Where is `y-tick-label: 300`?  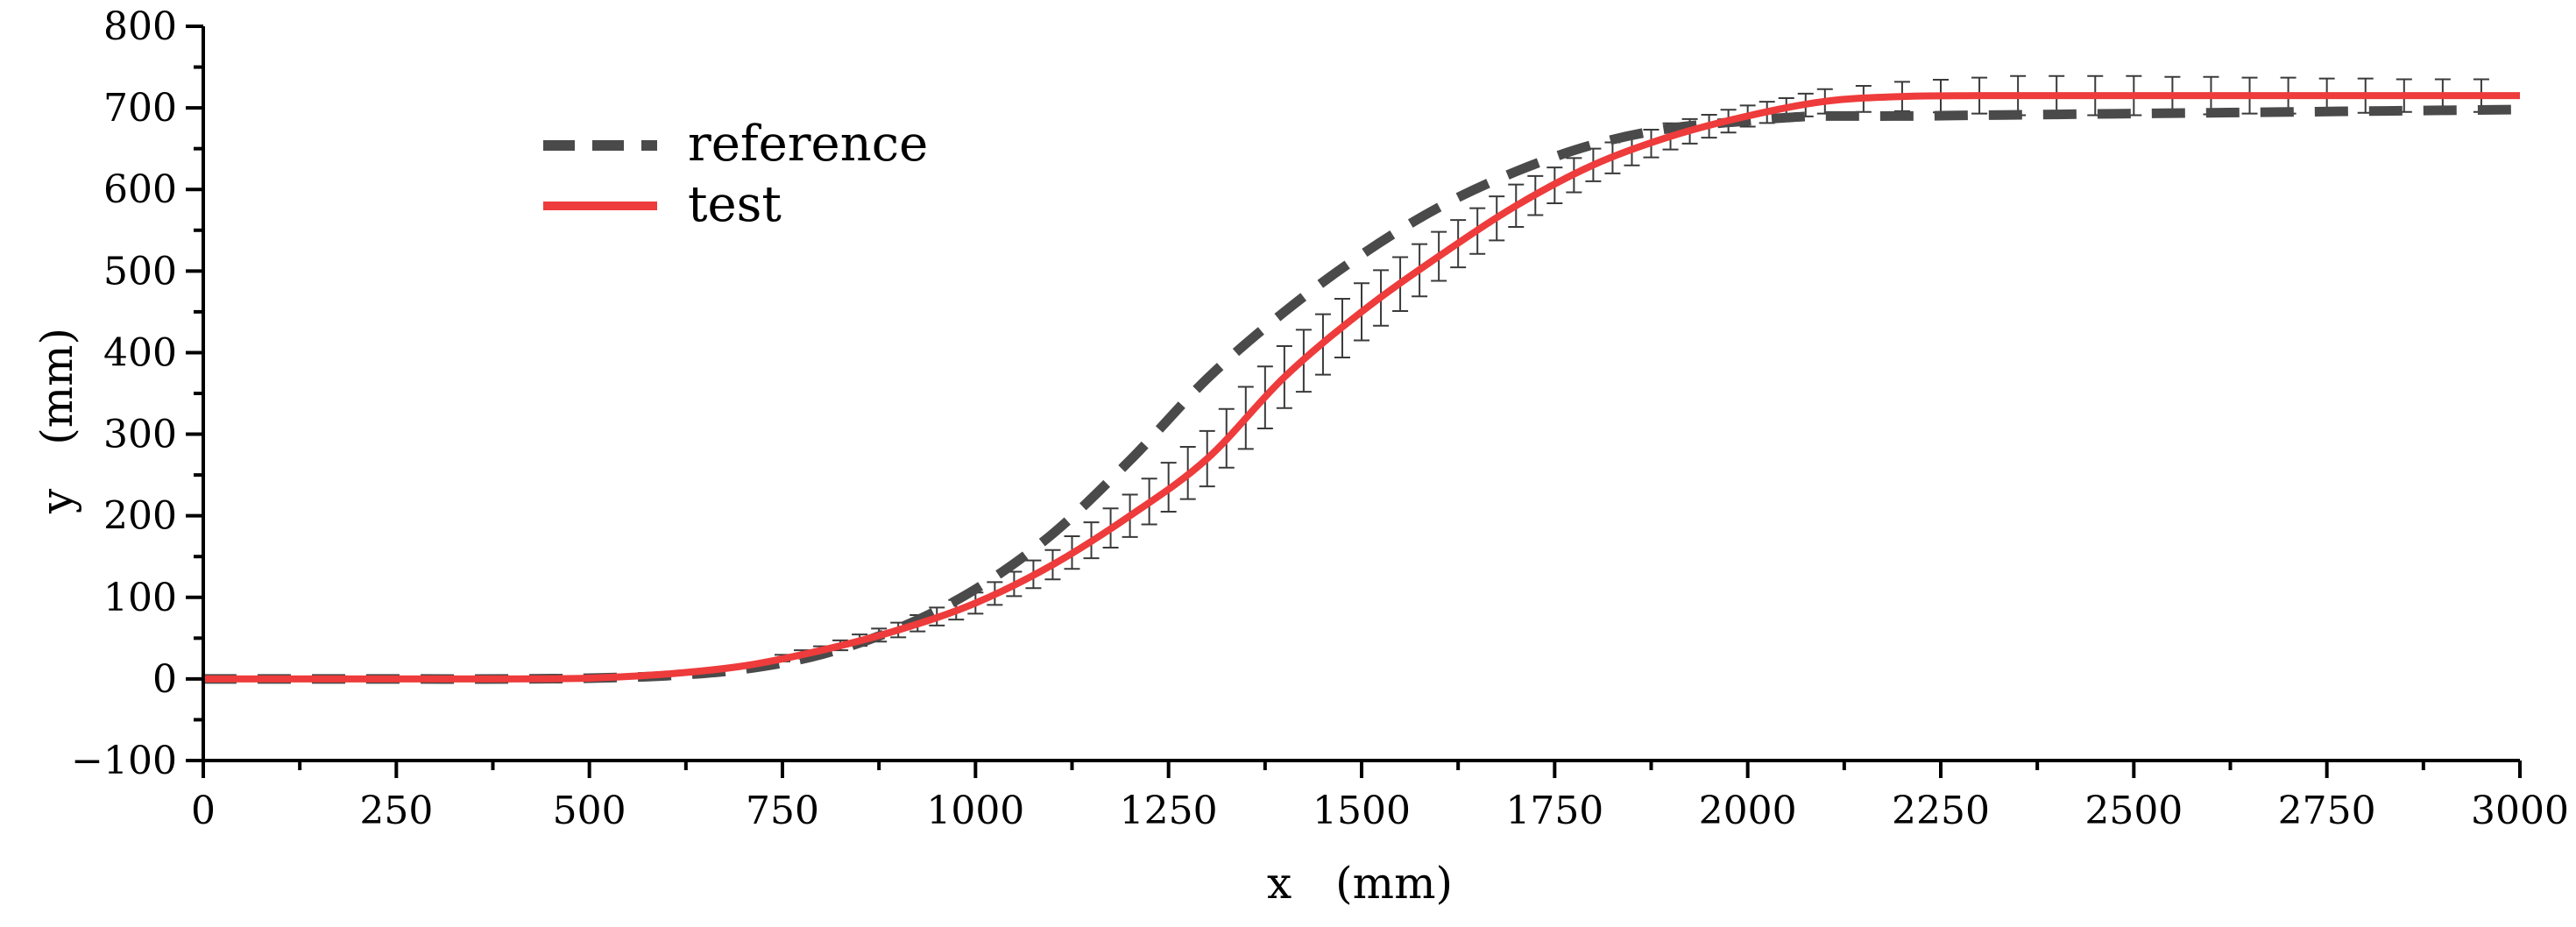 y-tick-label: 300 is located at coordinates (140, 435).